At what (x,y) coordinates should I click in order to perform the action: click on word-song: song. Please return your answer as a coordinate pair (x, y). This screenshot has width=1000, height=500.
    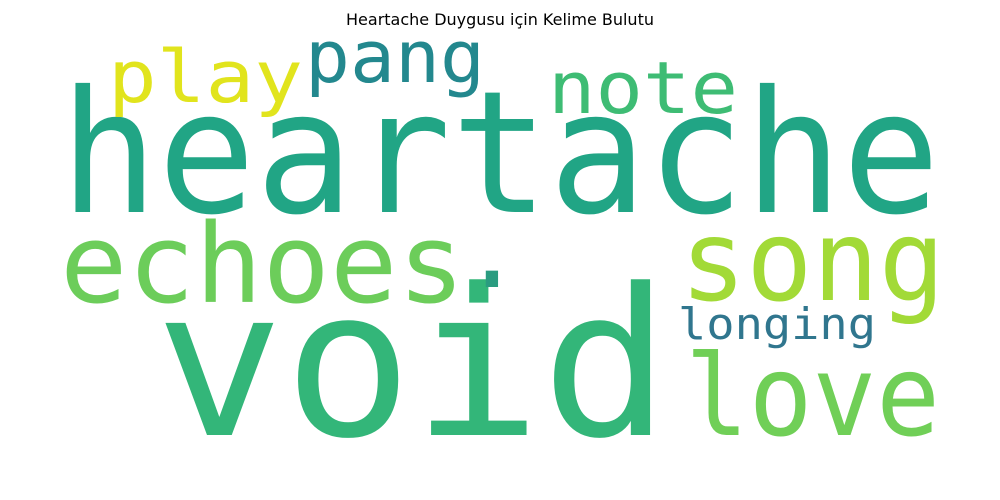
    Looking at the image, I should click on (812, 262).